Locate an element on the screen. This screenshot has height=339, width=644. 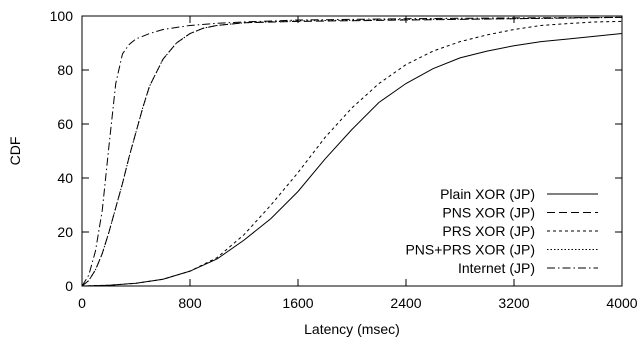
y-tick-label: 60 is located at coordinates (65, 124).